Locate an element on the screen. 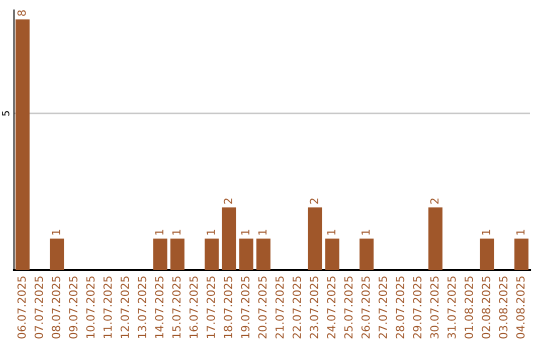  x-tick-label: 12.07.2025 is located at coordinates (125, 307).